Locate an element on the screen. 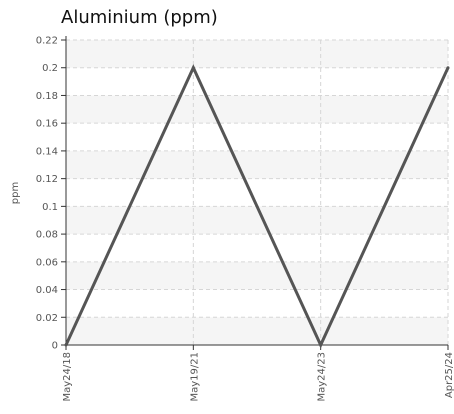 This screenshot has width=454, height=414. y-tick-label: 0 is located at coordinates (55, 346).